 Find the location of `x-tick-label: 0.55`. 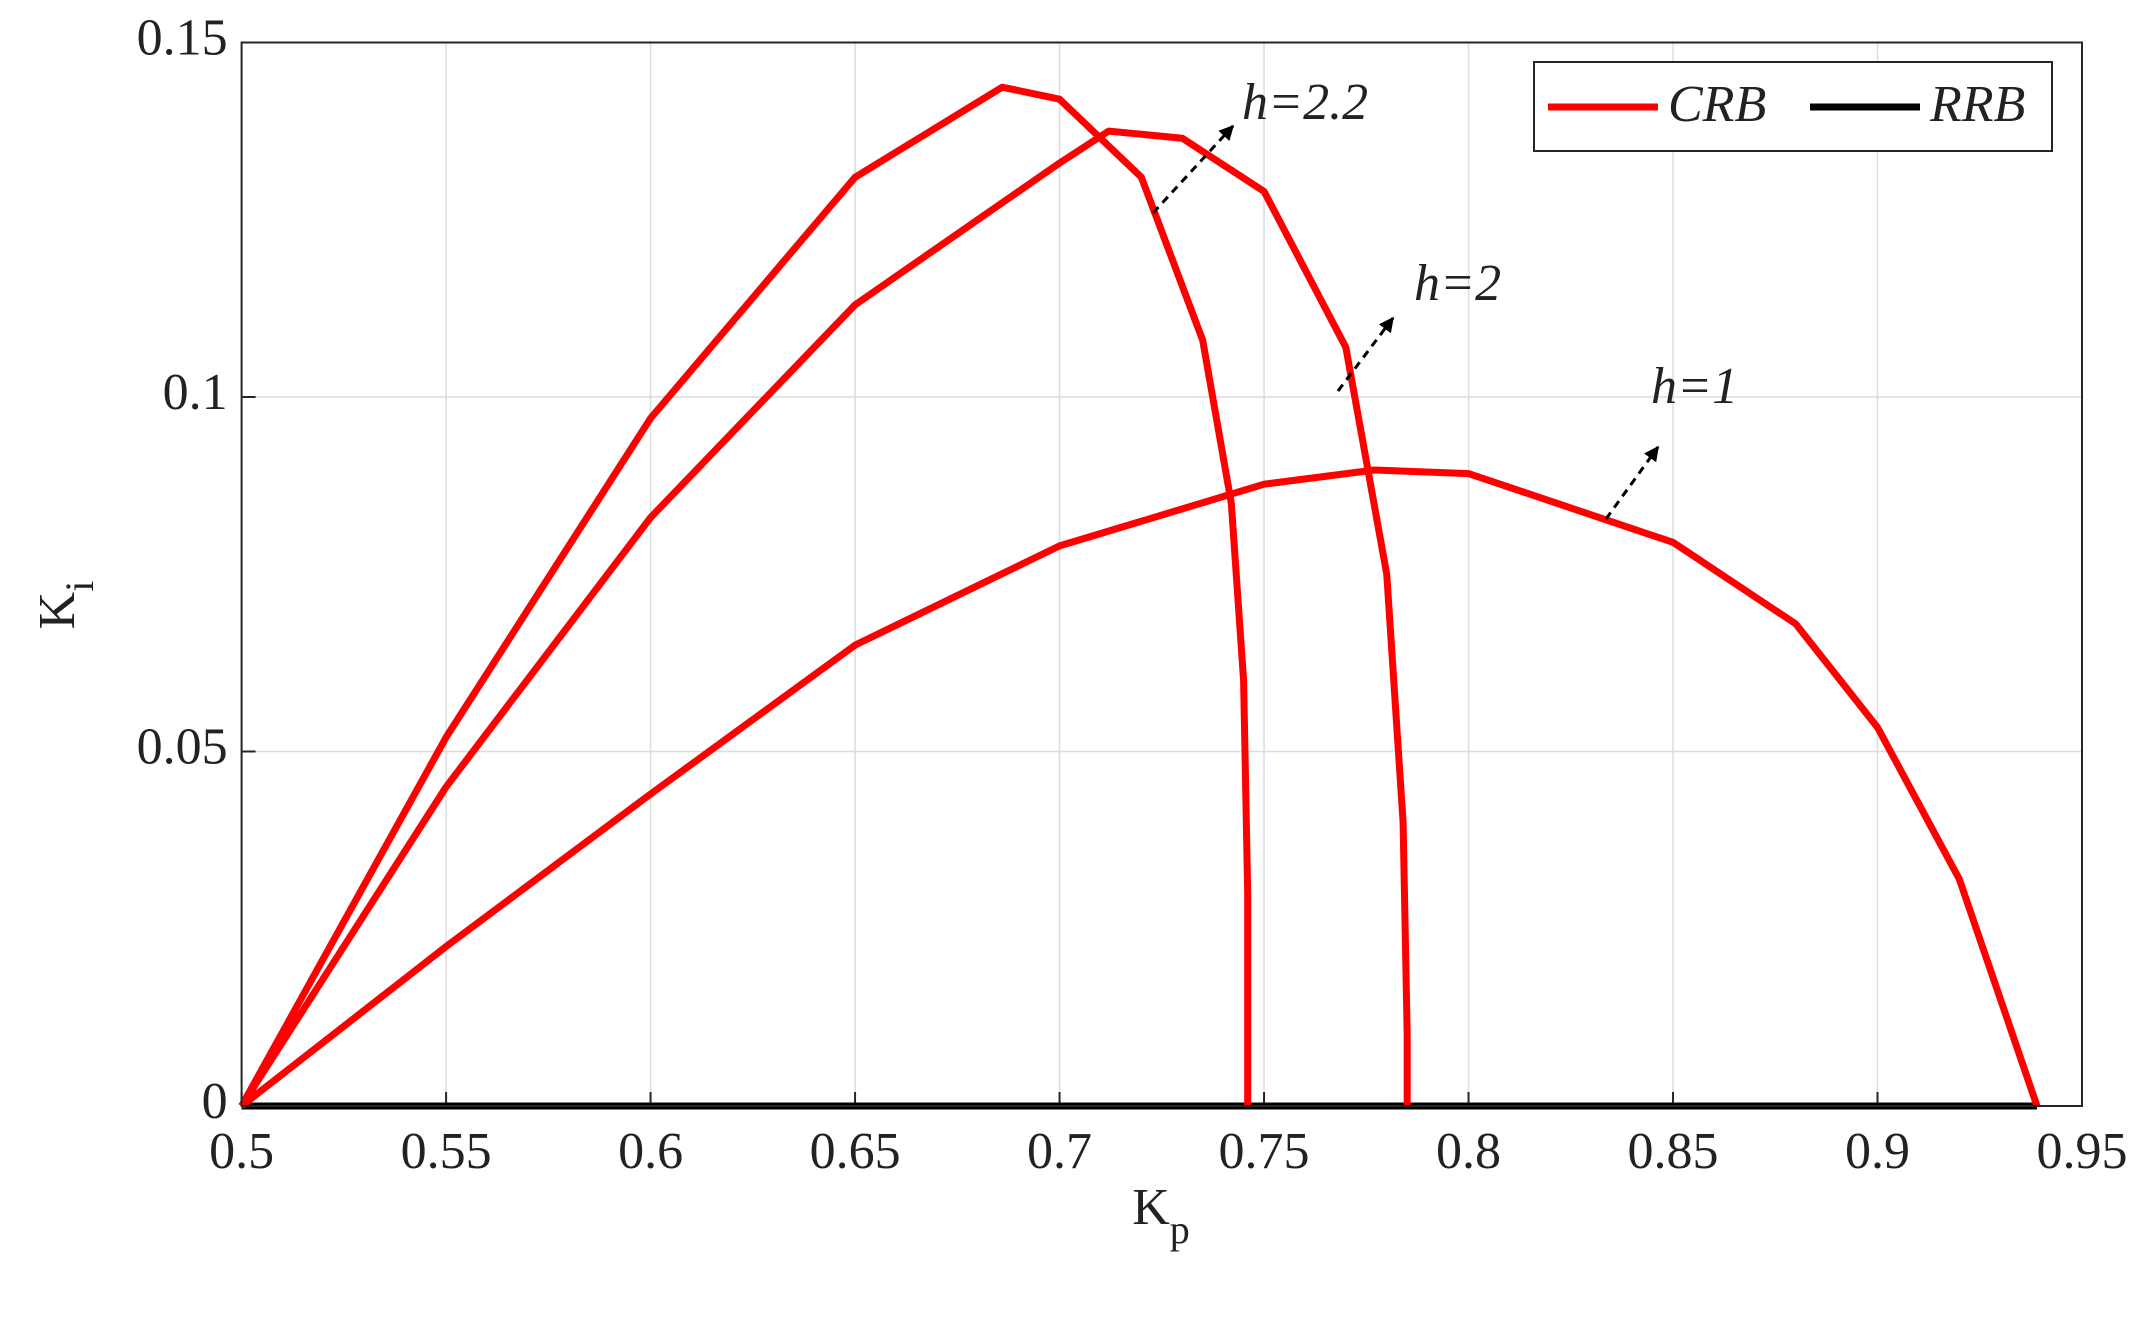

x-tick-label: 0.55 is located at coordinates (446, 1151).